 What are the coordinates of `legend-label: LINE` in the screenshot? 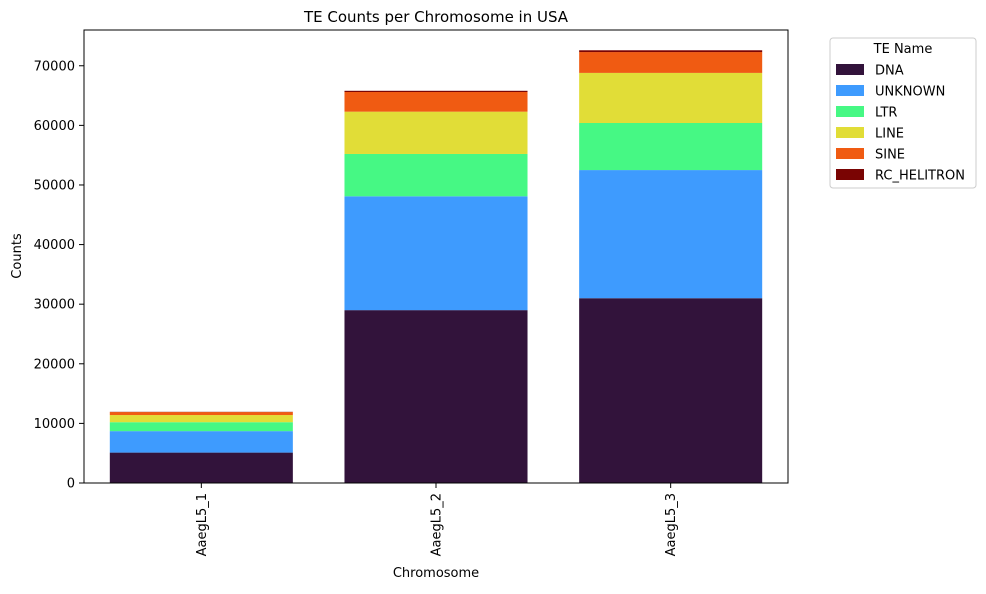 It's located at (889, 134).